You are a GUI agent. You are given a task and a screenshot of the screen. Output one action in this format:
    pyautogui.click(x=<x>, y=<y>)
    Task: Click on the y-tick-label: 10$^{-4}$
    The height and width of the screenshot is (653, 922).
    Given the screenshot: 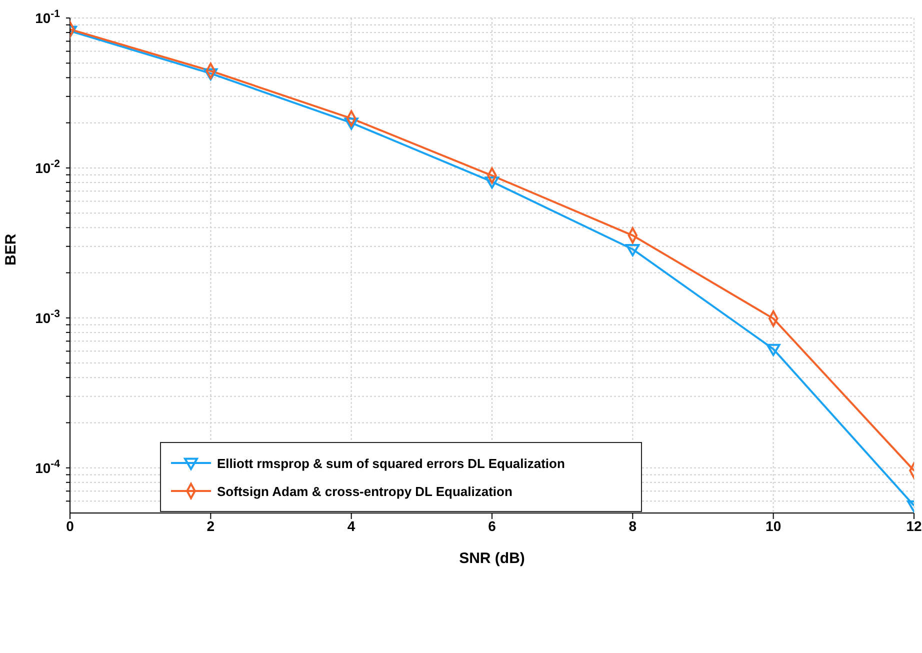 What is the action you would take?
    pyautogui.click(x=47, y=467)
    